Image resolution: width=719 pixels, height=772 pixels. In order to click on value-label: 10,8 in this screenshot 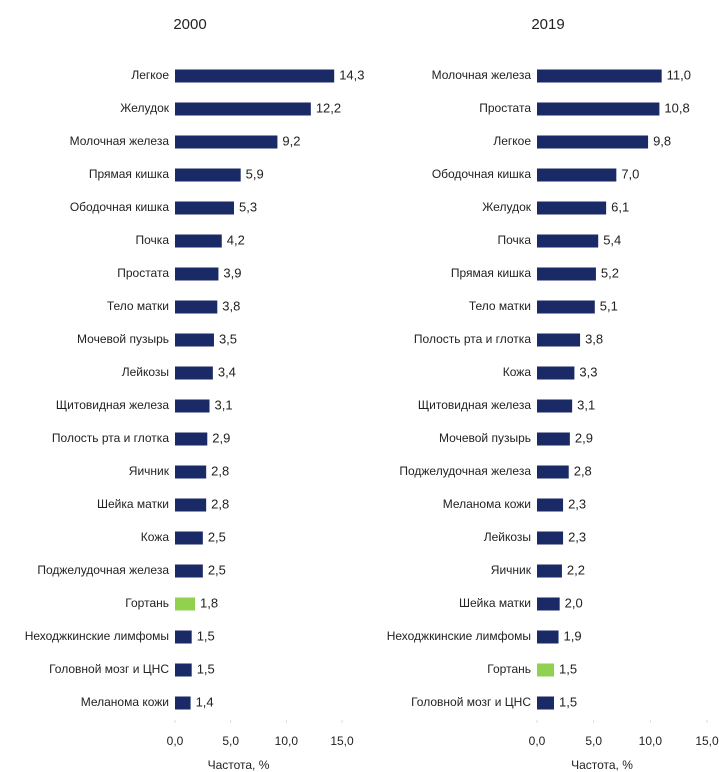, I will do `click(676, 107)`.